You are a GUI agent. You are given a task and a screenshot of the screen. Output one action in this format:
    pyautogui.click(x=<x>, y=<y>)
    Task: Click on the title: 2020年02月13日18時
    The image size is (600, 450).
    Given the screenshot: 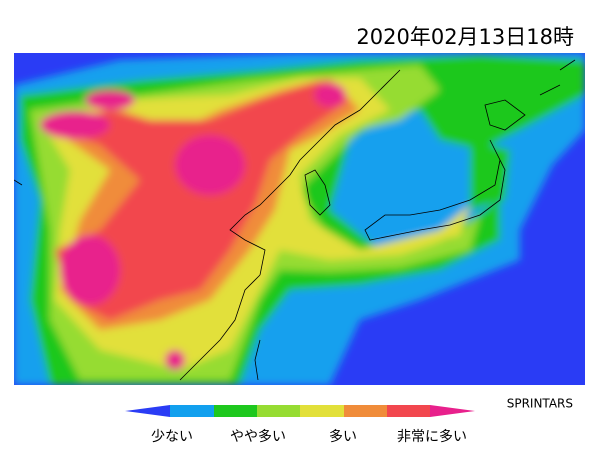 What is the action you would take?
    pyautogui.click(x=465, y=37)
    